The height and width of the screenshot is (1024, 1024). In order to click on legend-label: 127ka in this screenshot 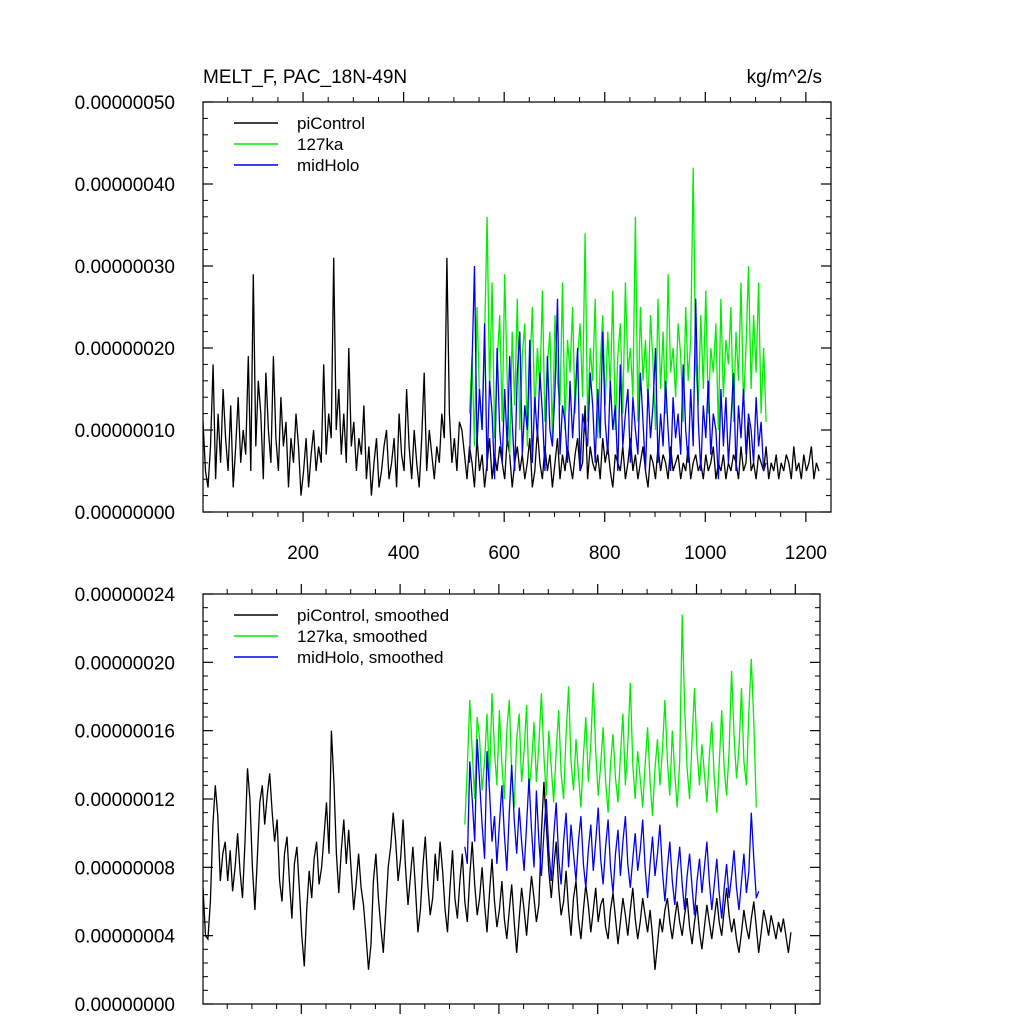, I will do `click(320, 144)`.